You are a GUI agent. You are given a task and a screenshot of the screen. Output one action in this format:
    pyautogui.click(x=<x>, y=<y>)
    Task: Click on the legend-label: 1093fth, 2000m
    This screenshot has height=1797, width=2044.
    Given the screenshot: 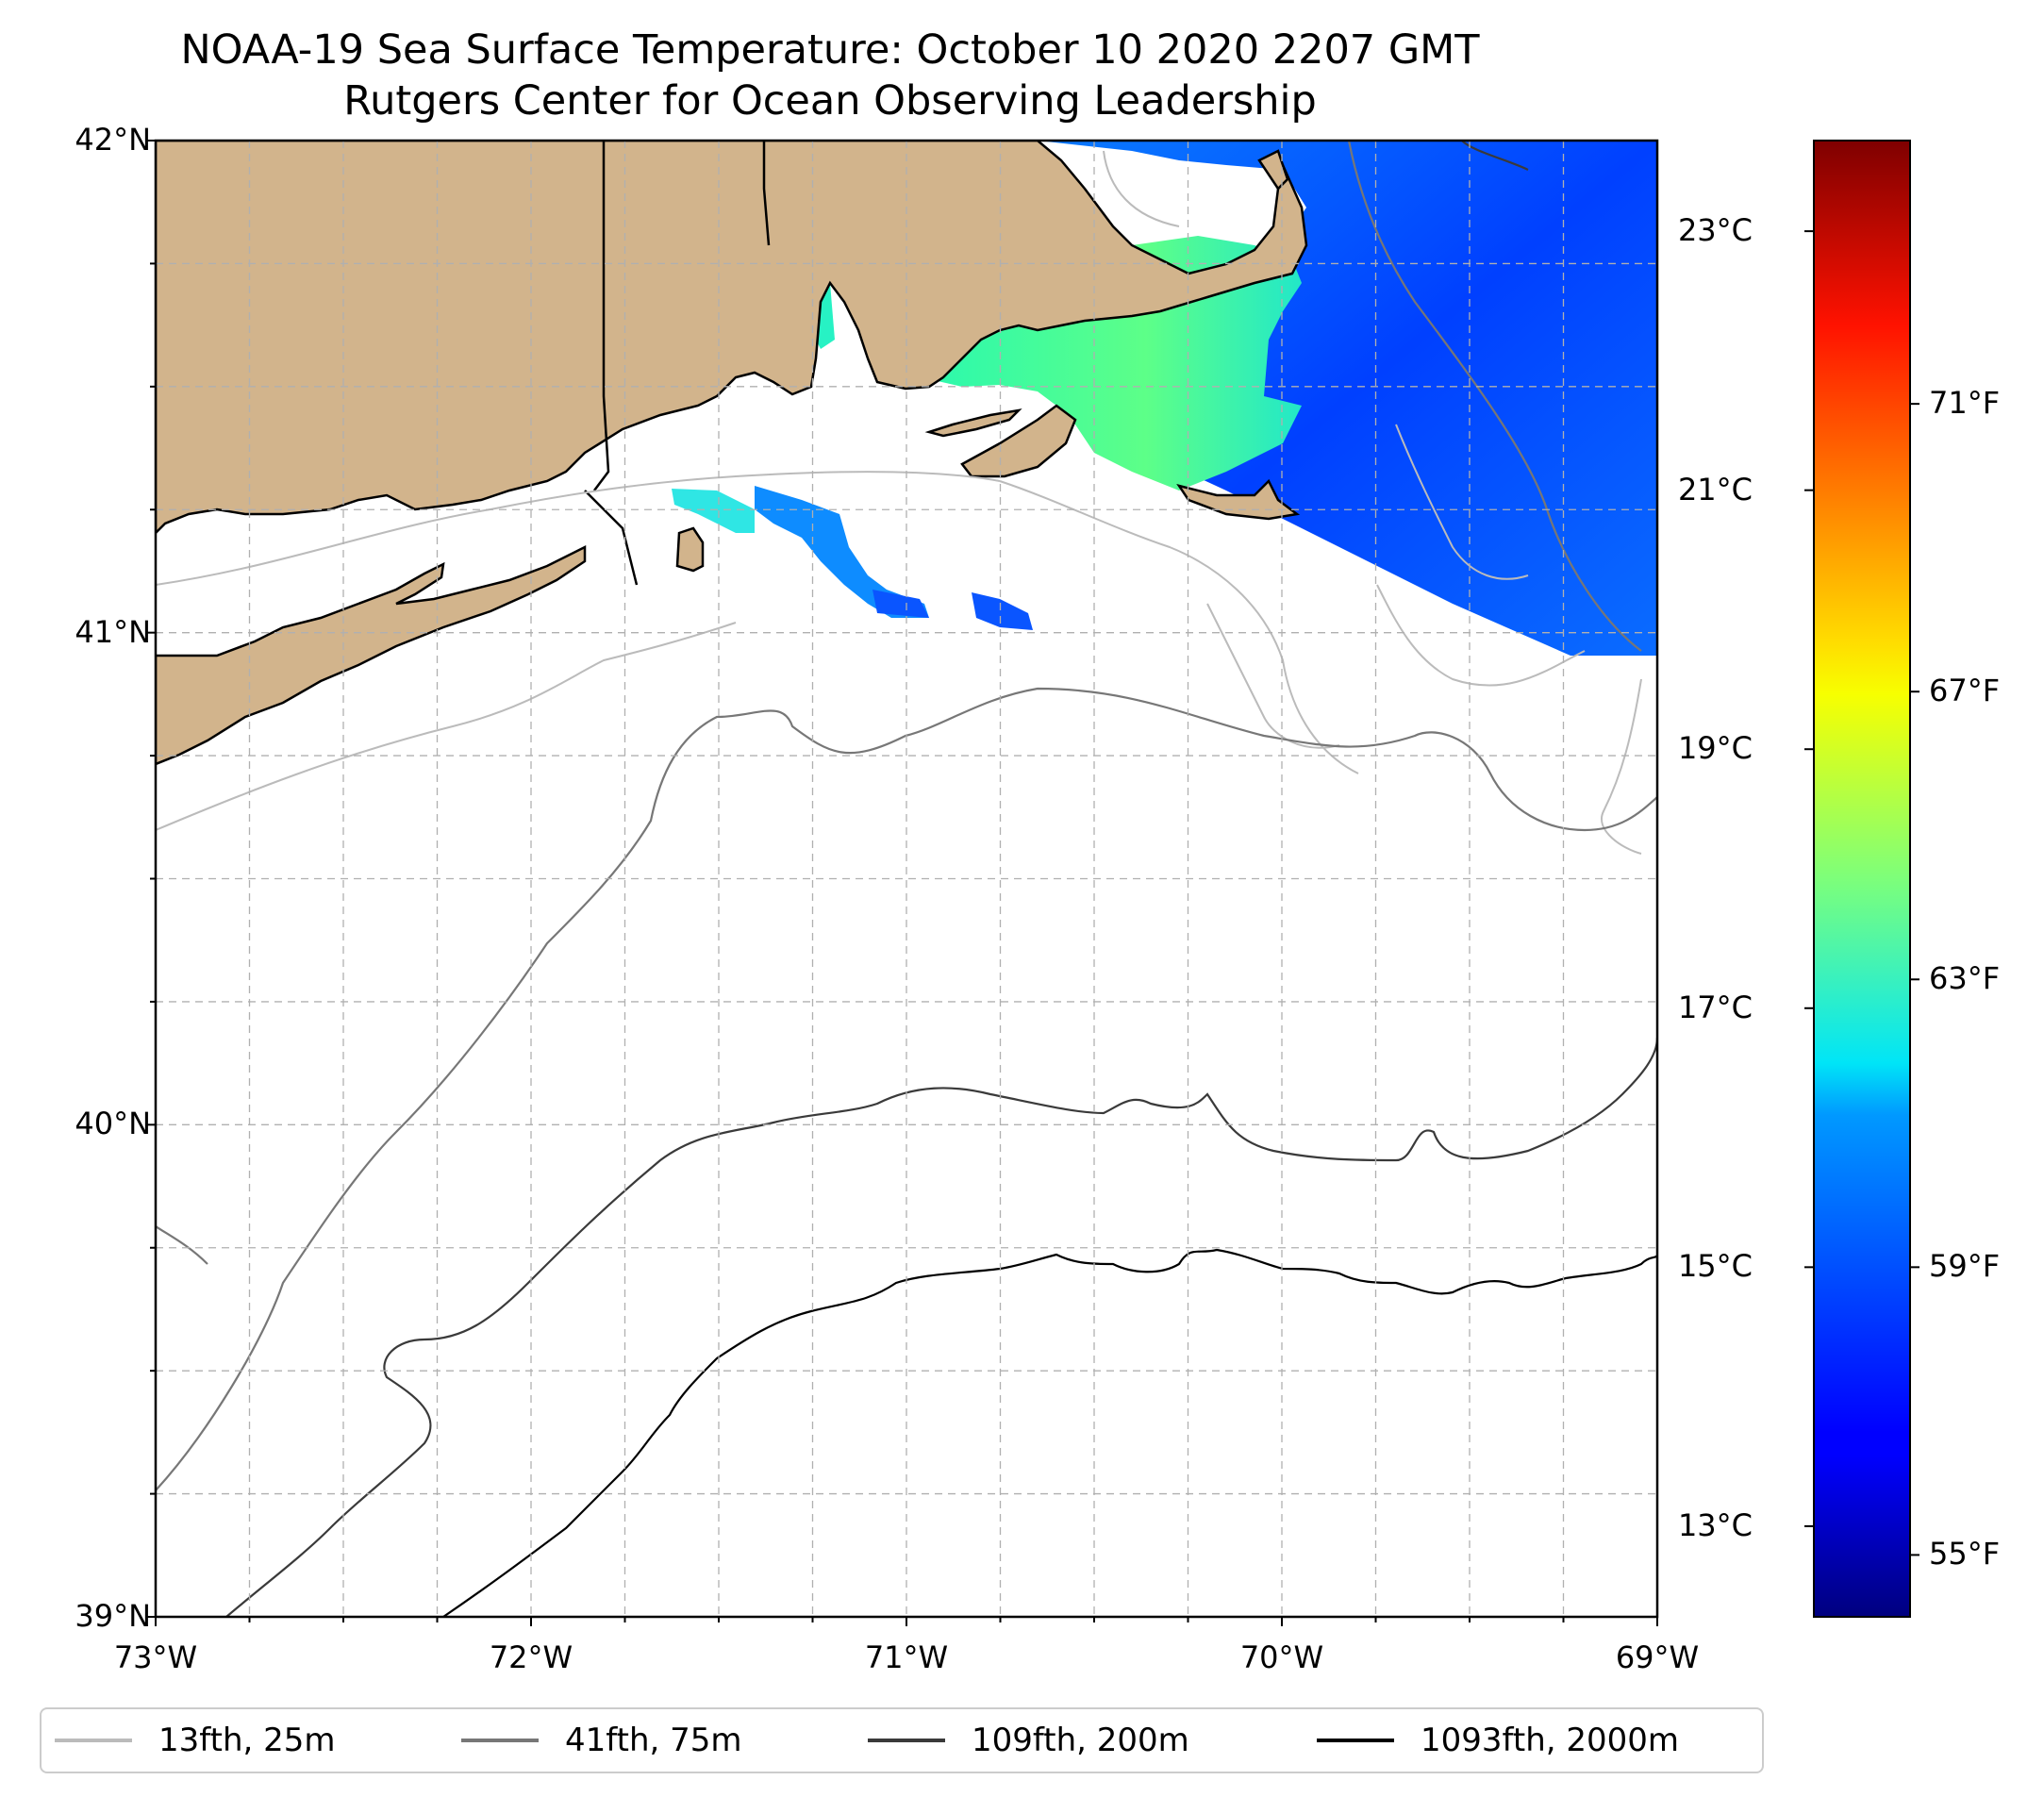 What is the action you would take?
    pyautogui.click(x=1551, y=1740)
    